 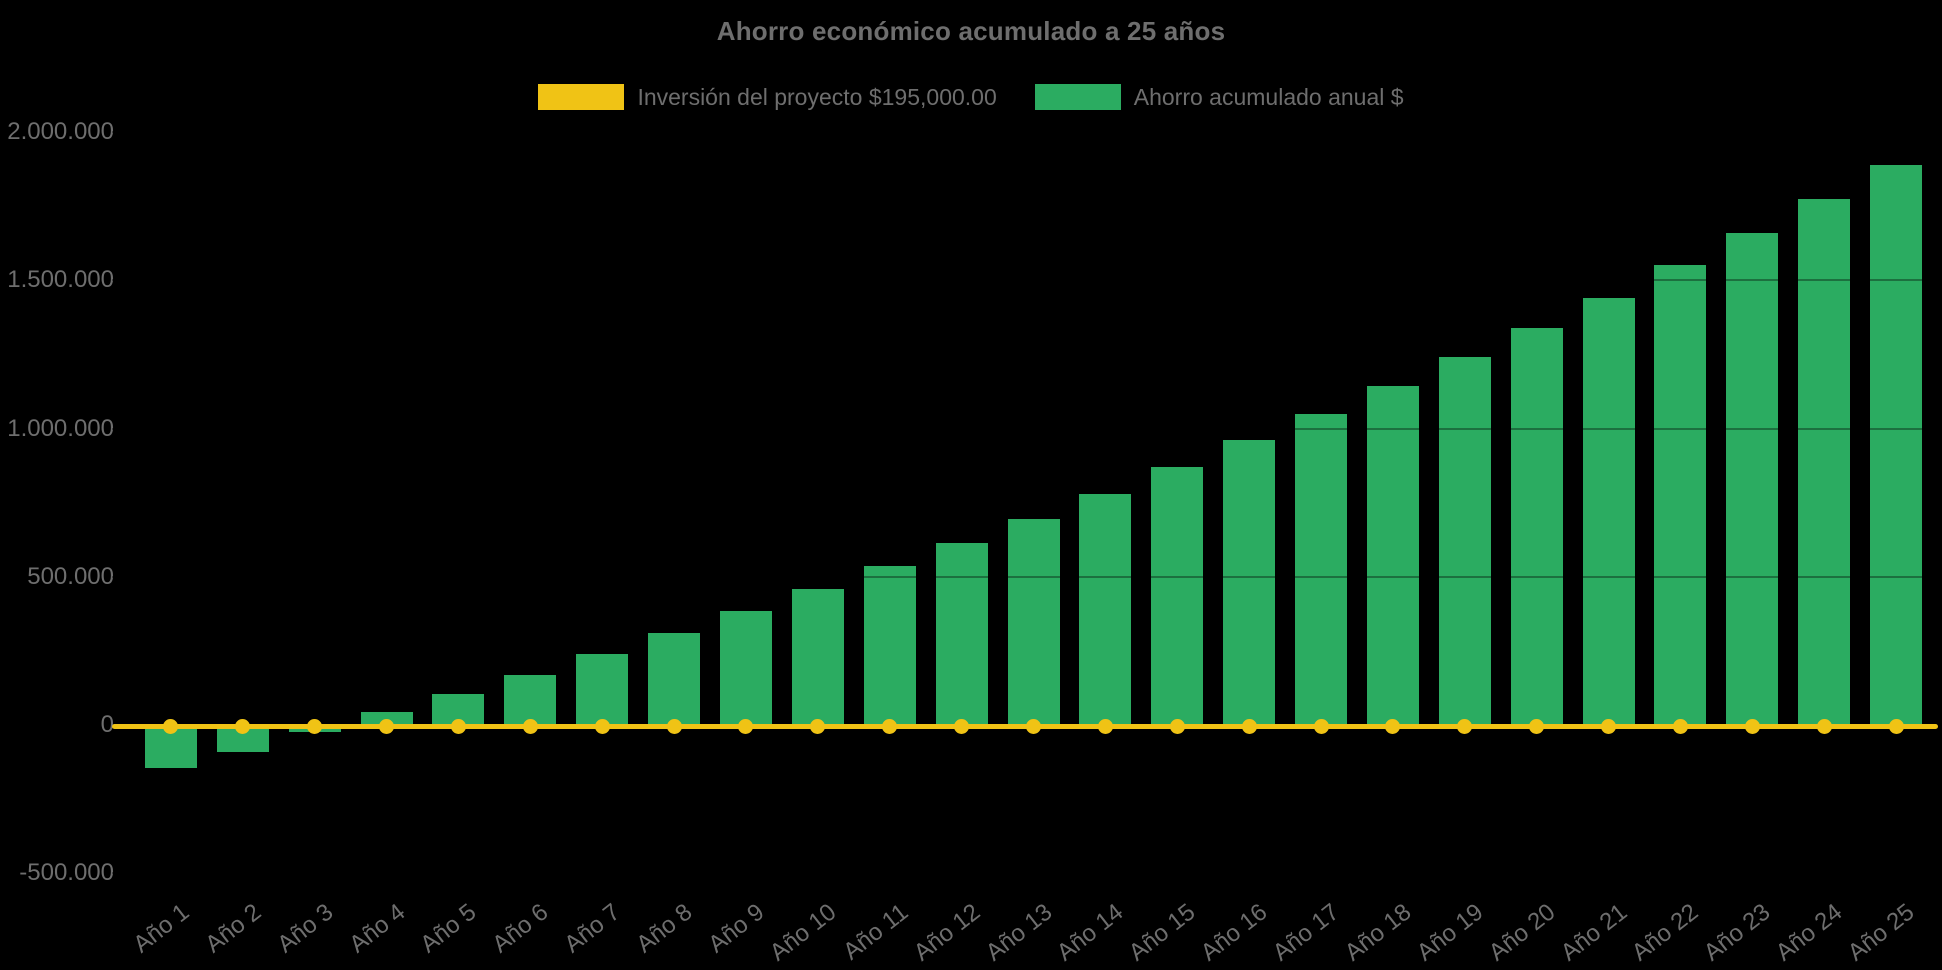 I want to click on savings-legend-swatch, so click(x=1077, y=97).